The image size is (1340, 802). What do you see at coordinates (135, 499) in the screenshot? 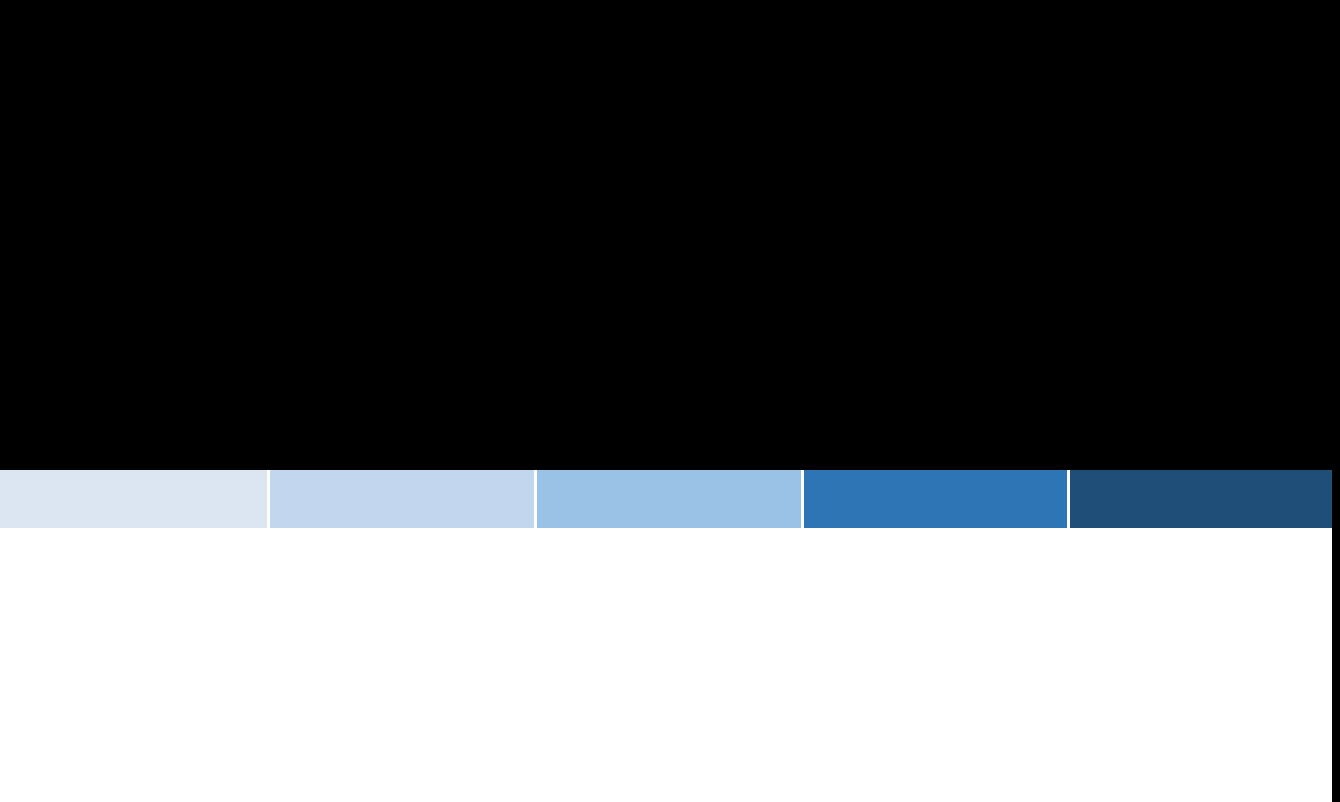
I see `header-cell-beginner` at bounding box center [135, 499].